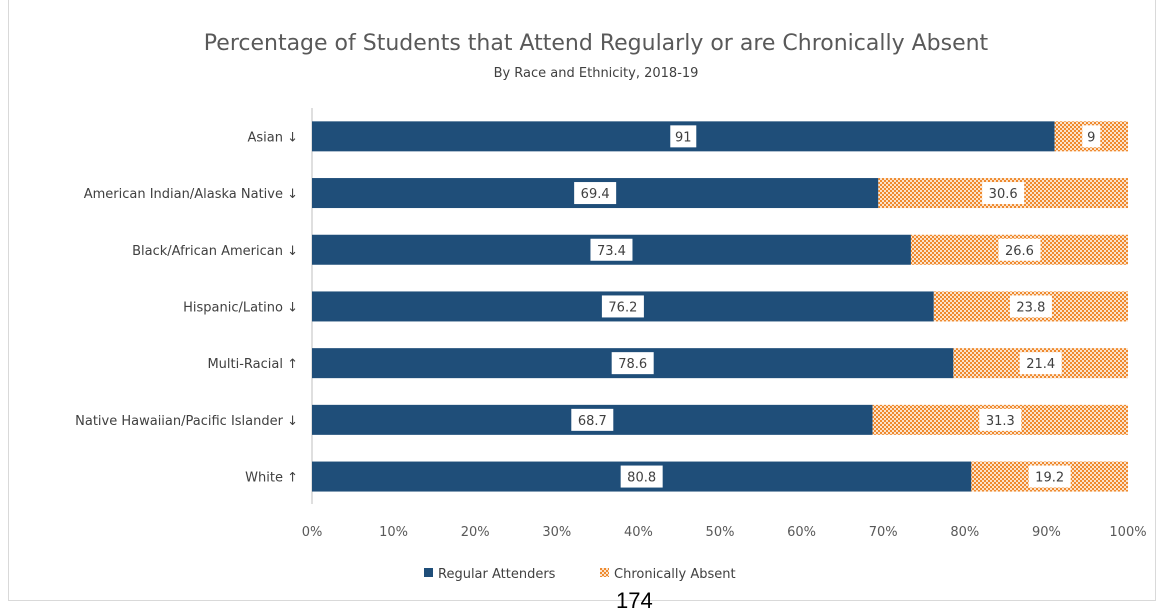 This screenshot has height=614, width=1159. I want to click on x-tick-label: 80%, so click(964, 532).